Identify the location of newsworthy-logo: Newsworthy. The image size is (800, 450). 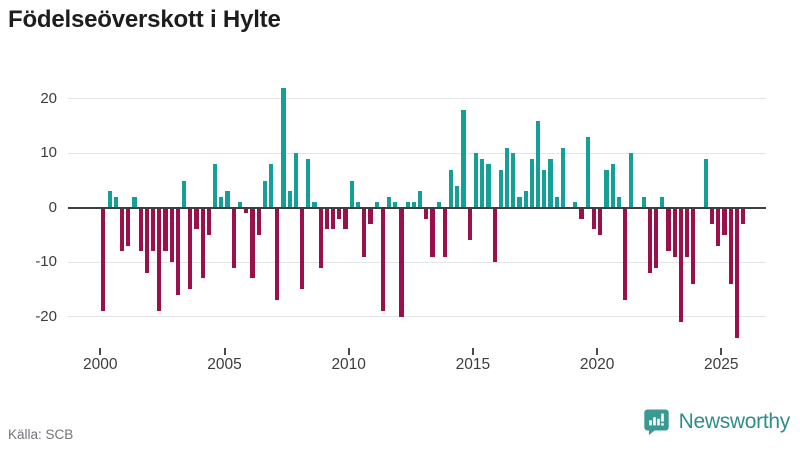
(715, 421).